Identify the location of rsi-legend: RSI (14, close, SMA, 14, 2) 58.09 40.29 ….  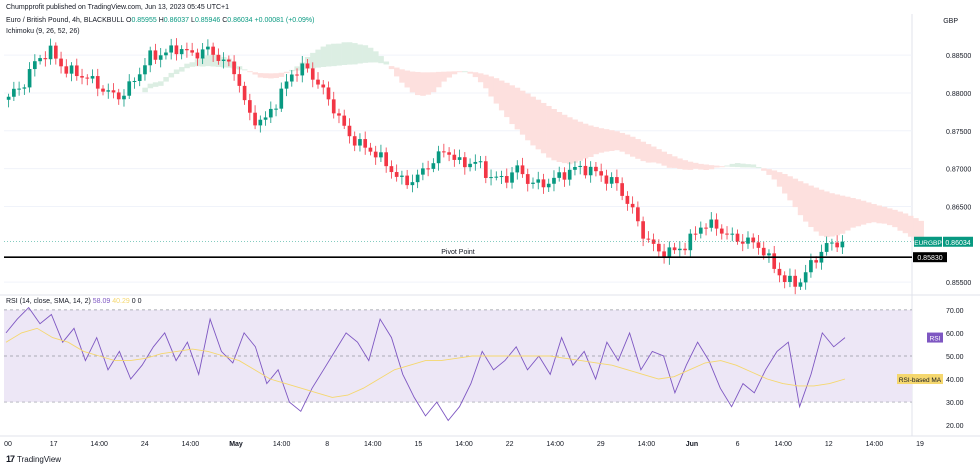
(73, 301).